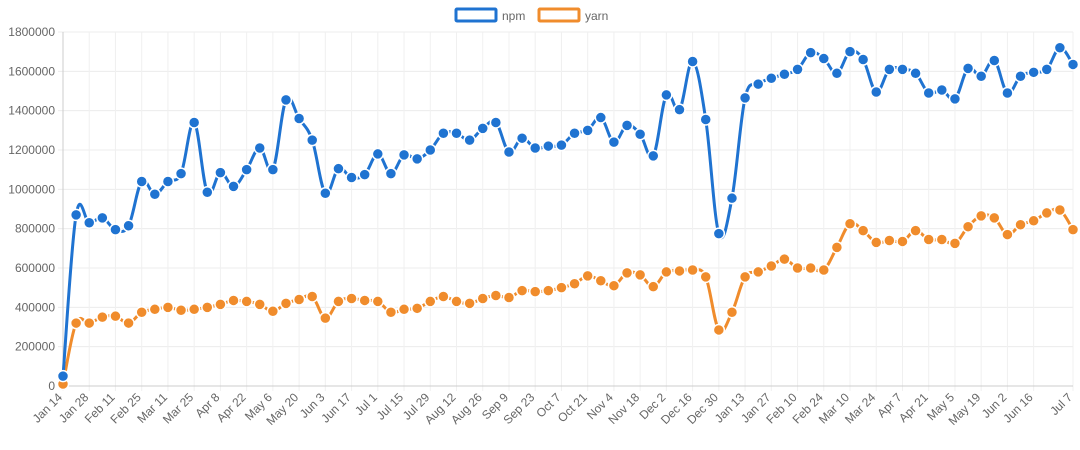 The width and height of the screenshot is (1080, 450). I want to click on legend-item-npm: npm, so click(489, 15).